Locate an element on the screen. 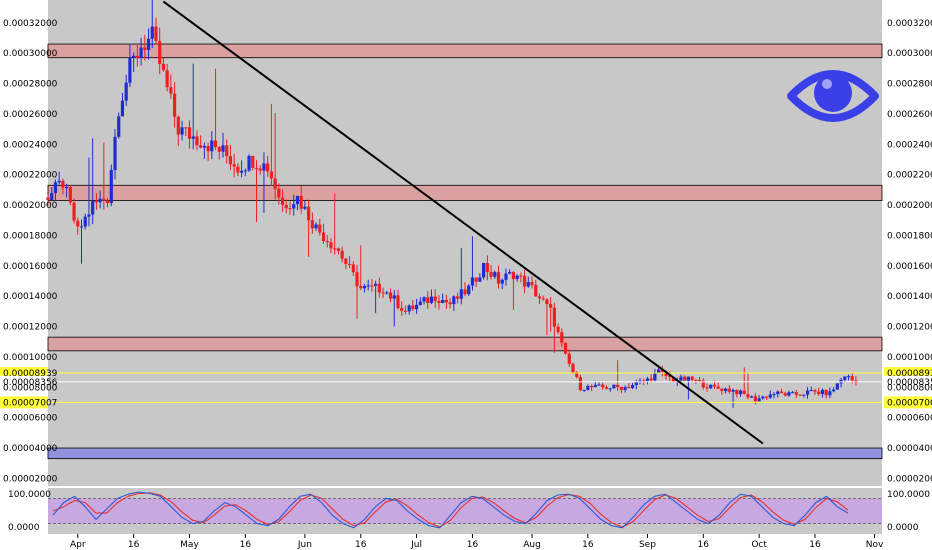 Image resolution: width=932 pixels, height=550 pixels. y-tick-label: 0.00022000 is located at coordinates (909, 176).